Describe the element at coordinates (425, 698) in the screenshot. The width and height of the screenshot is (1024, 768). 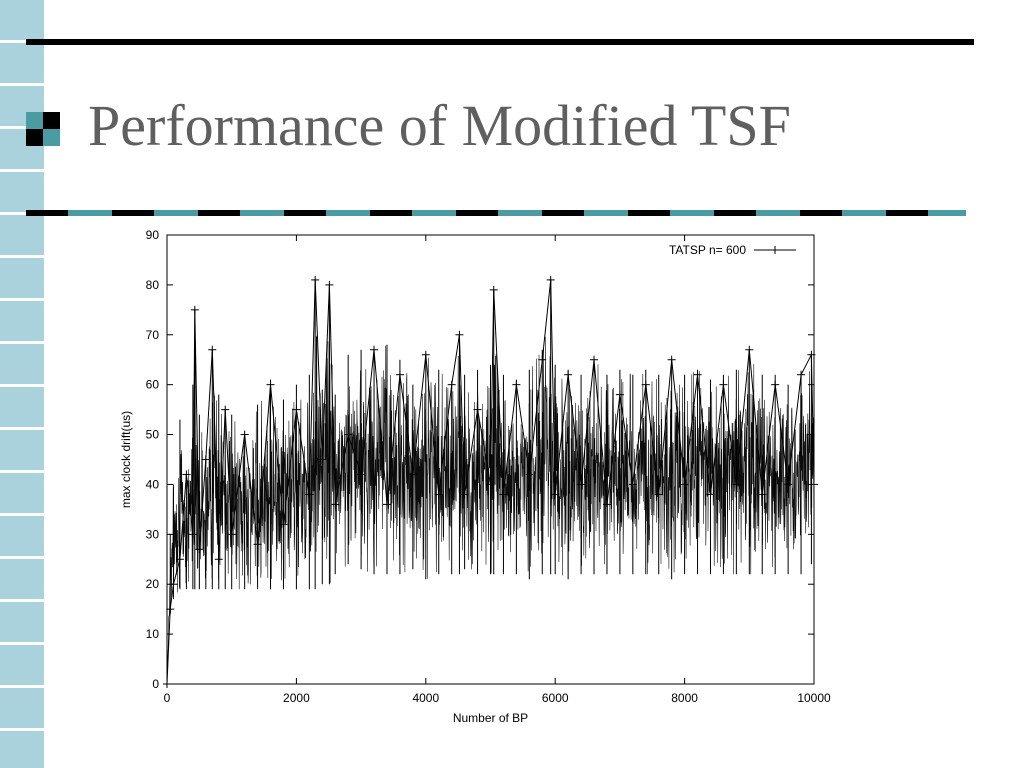
I see `x-tick-label: 4000` at that location.